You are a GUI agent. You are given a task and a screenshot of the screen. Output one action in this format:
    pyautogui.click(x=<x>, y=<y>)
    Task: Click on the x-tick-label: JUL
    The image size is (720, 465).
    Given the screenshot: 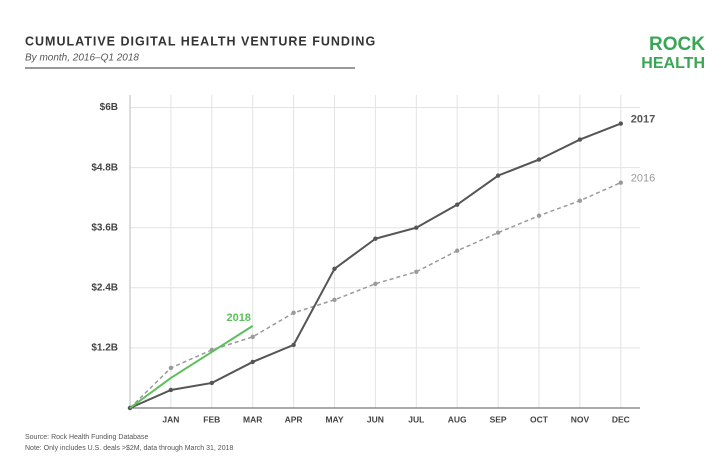 What is the action you would take?
    pyautogui.click(x=416, y=419)
    